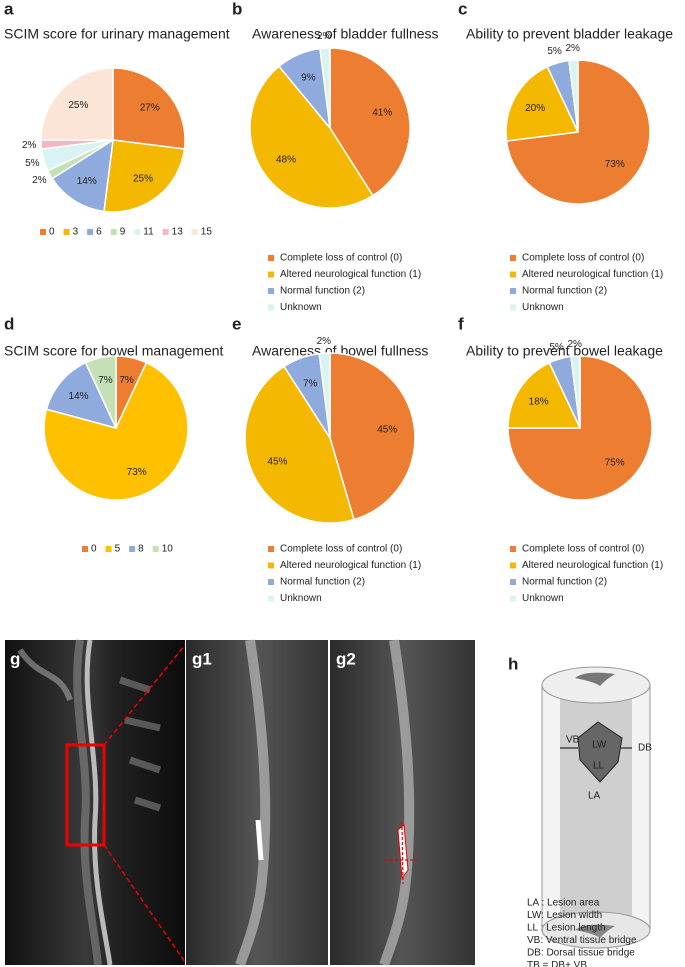 Image resolution: width=685 pixels, height=967 pixels. What do you see at coordinates (594, 796) in the screenshot?
I see `diagram-label: LA` at bounding box center [594, 796].